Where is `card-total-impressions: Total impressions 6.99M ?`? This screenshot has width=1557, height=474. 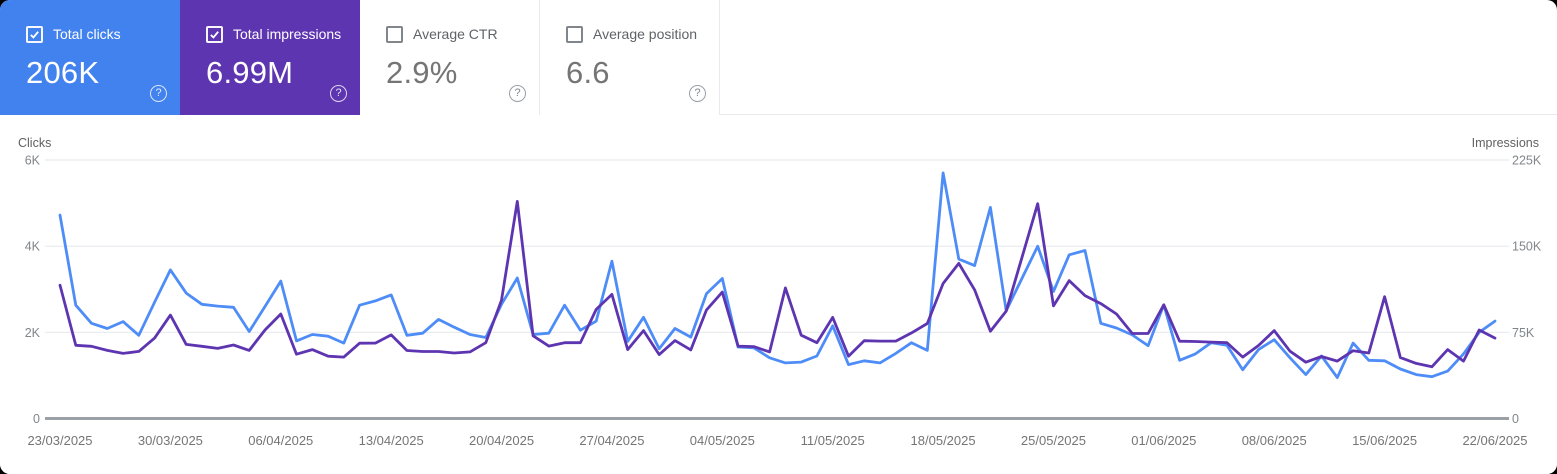 card-total-impressions: Total impressions 6.99M ? is located at coordinates (270, 57).